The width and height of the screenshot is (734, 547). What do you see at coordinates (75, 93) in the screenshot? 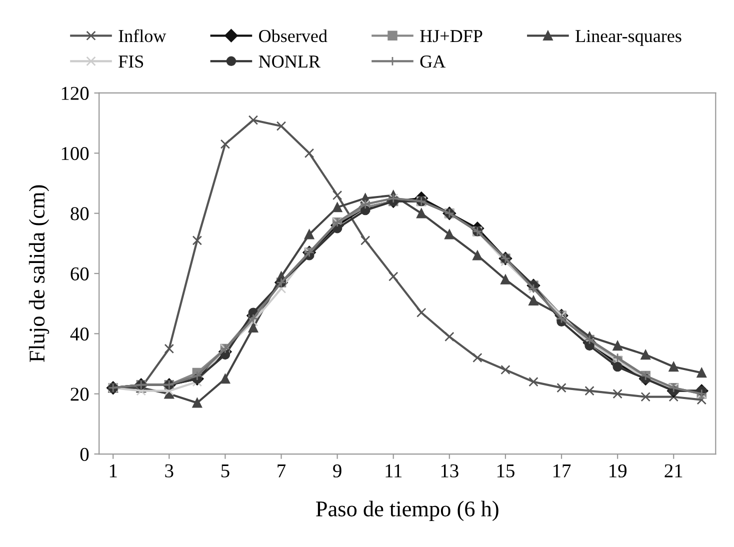
I see `y-tick-label: 120` at bounding box center [75, 93].